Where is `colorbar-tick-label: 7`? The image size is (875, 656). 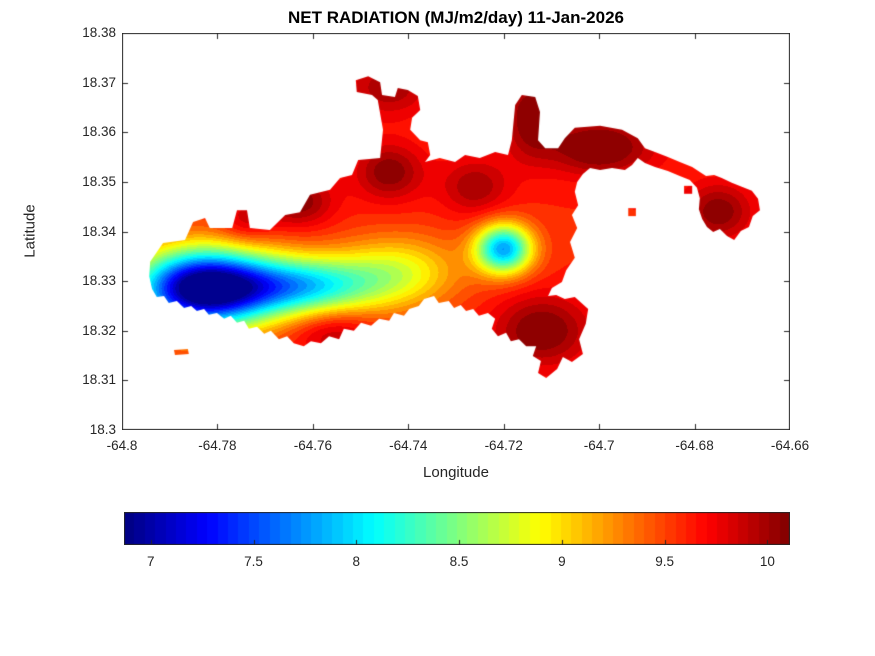 colorbar-tick-label: 7 is located at coordinates (150, 561).